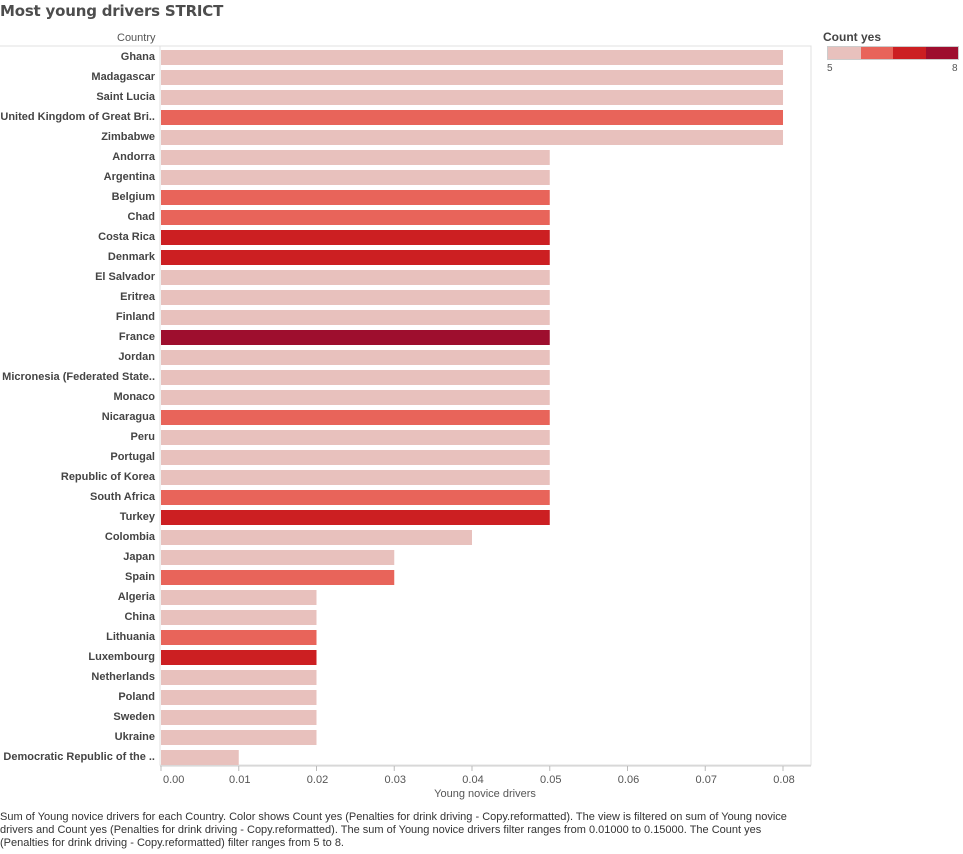  Describe the element at coordinates (137, 337) in the screenshot. I see `category-label: France` at that location.